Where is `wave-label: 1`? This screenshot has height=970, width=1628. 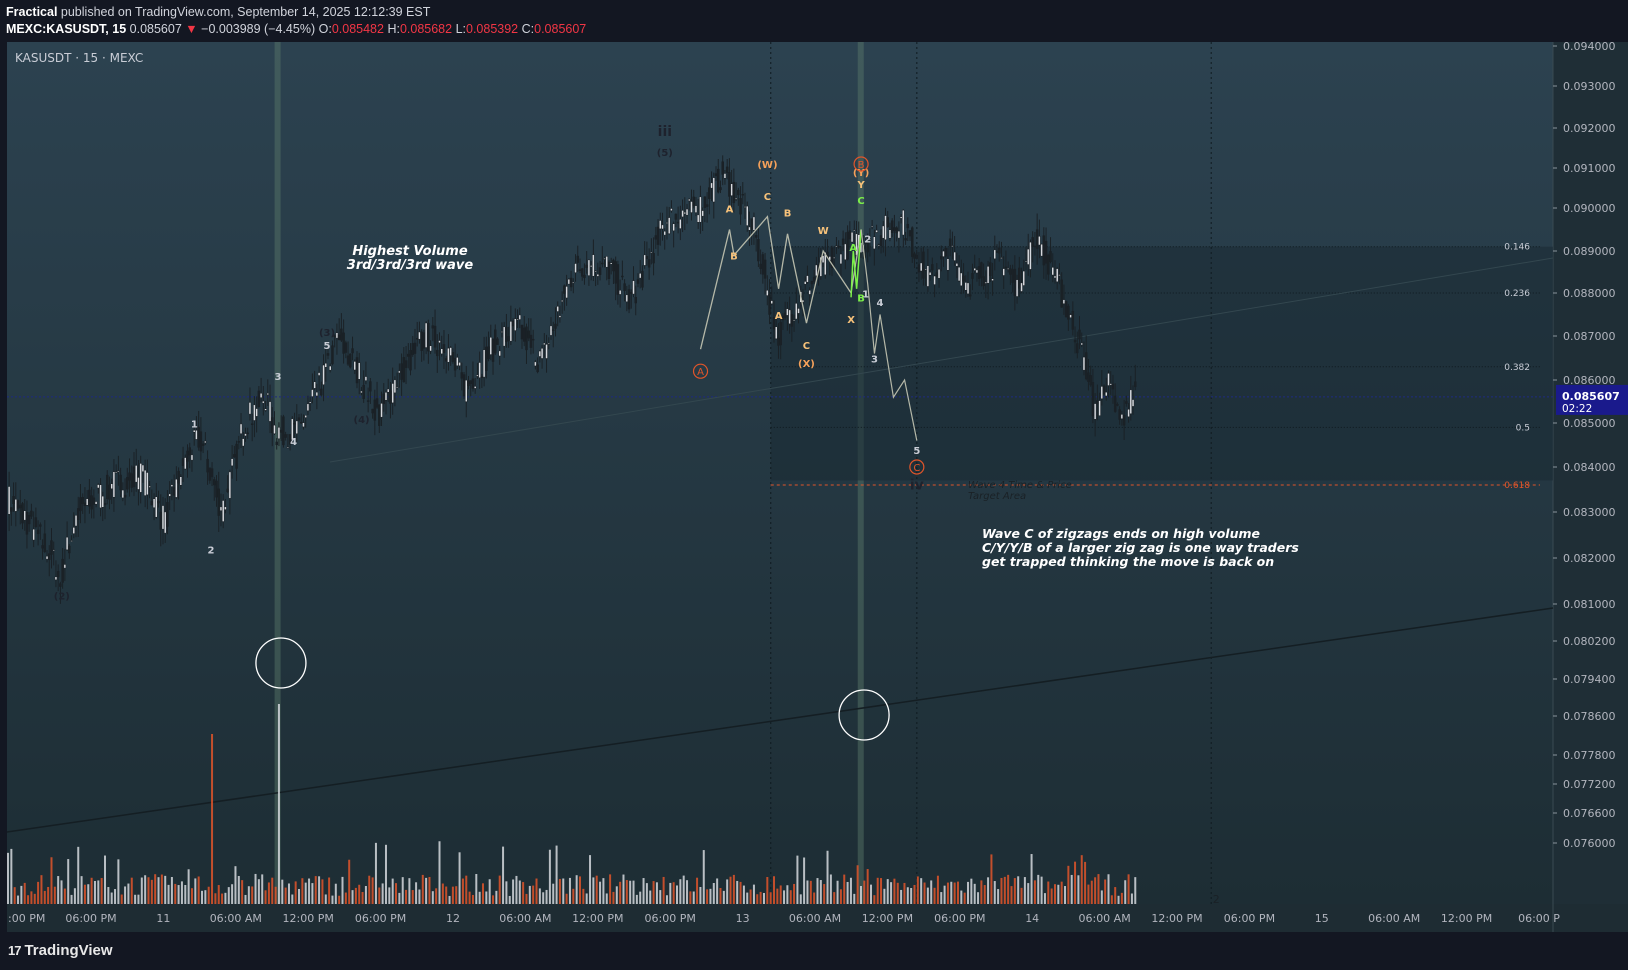 wave-label: 1 is located at coordinates (865, 294).